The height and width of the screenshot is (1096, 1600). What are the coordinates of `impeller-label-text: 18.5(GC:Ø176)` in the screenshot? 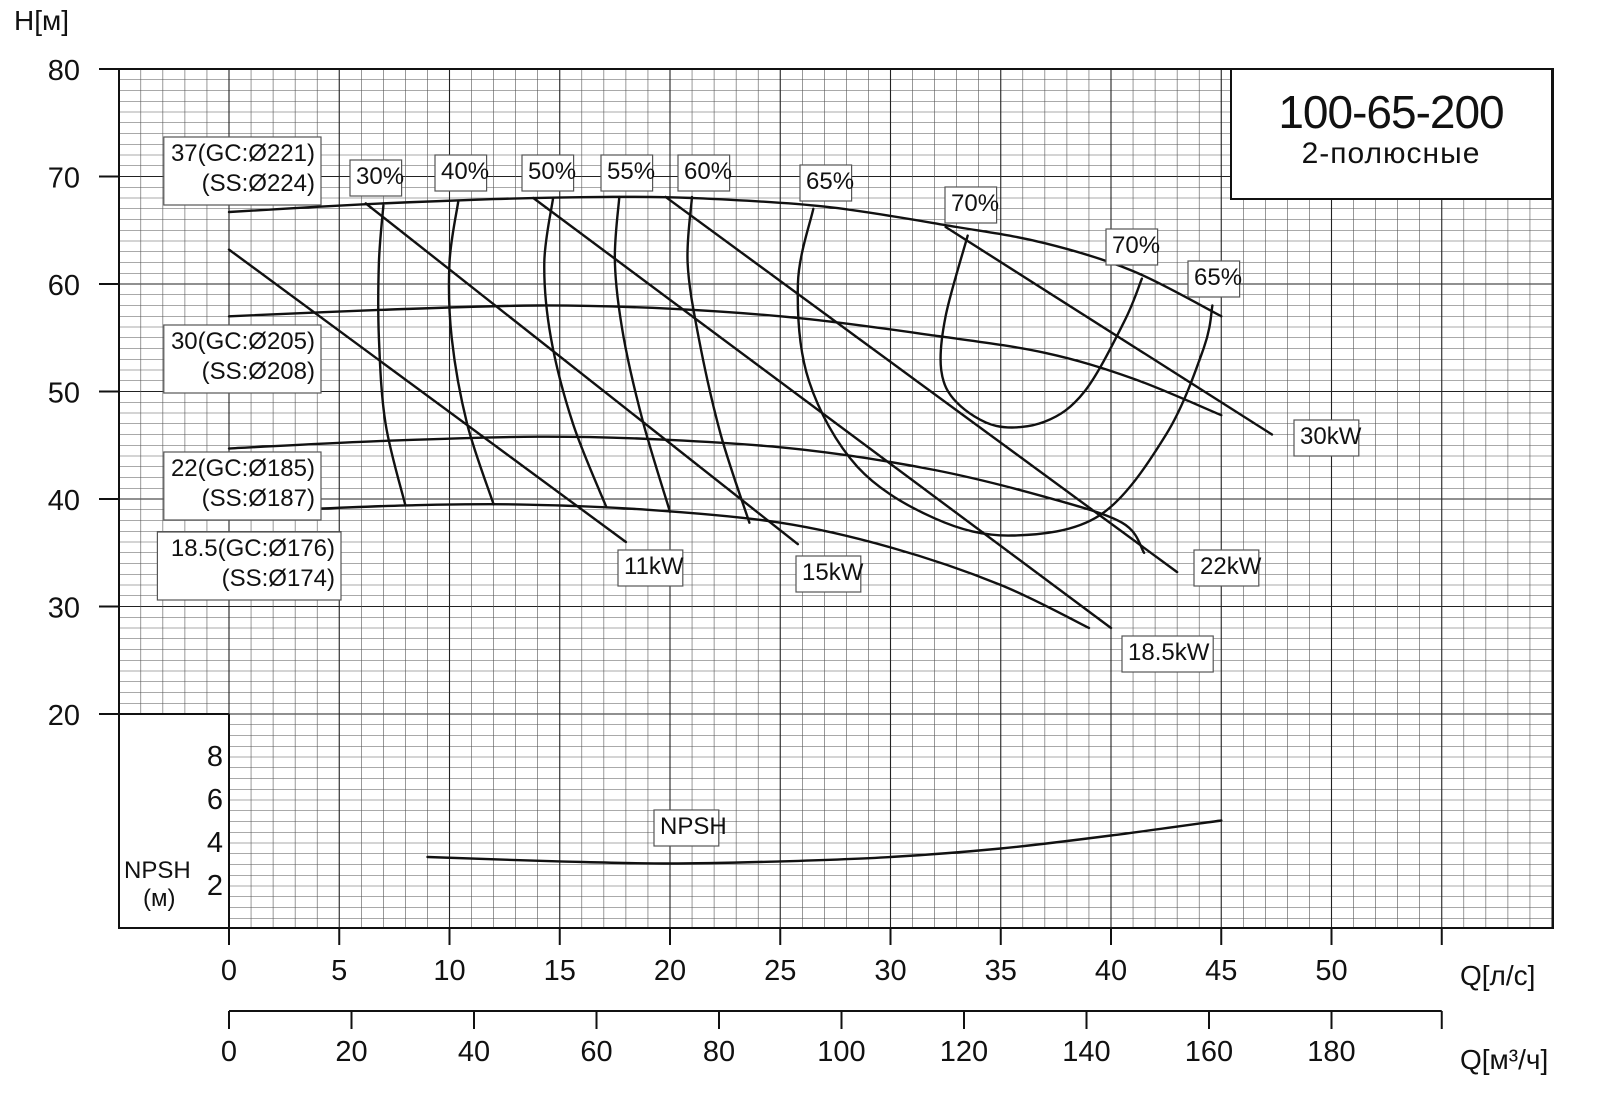 It's located at (253, 548).